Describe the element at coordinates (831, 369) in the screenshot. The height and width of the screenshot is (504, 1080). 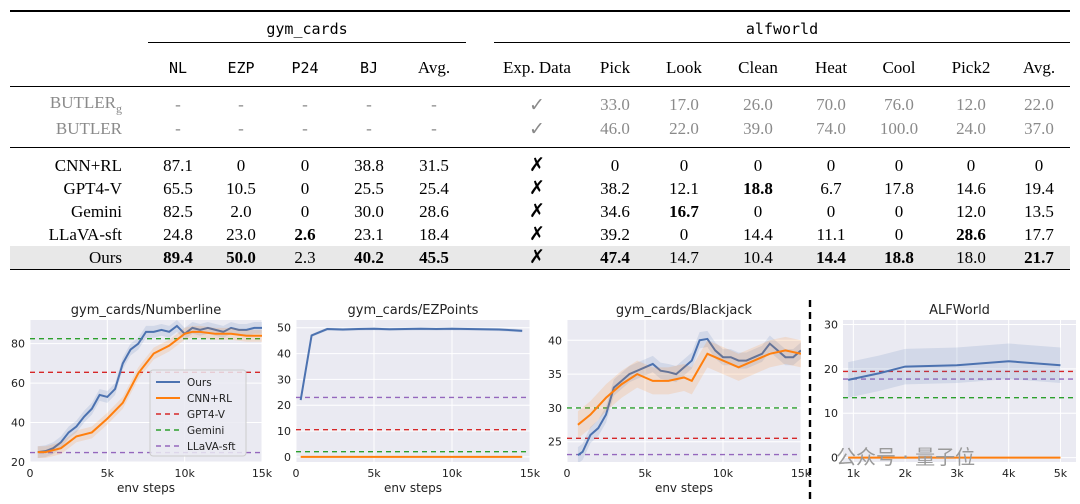
I see `y-tick-label: 20` at that location.